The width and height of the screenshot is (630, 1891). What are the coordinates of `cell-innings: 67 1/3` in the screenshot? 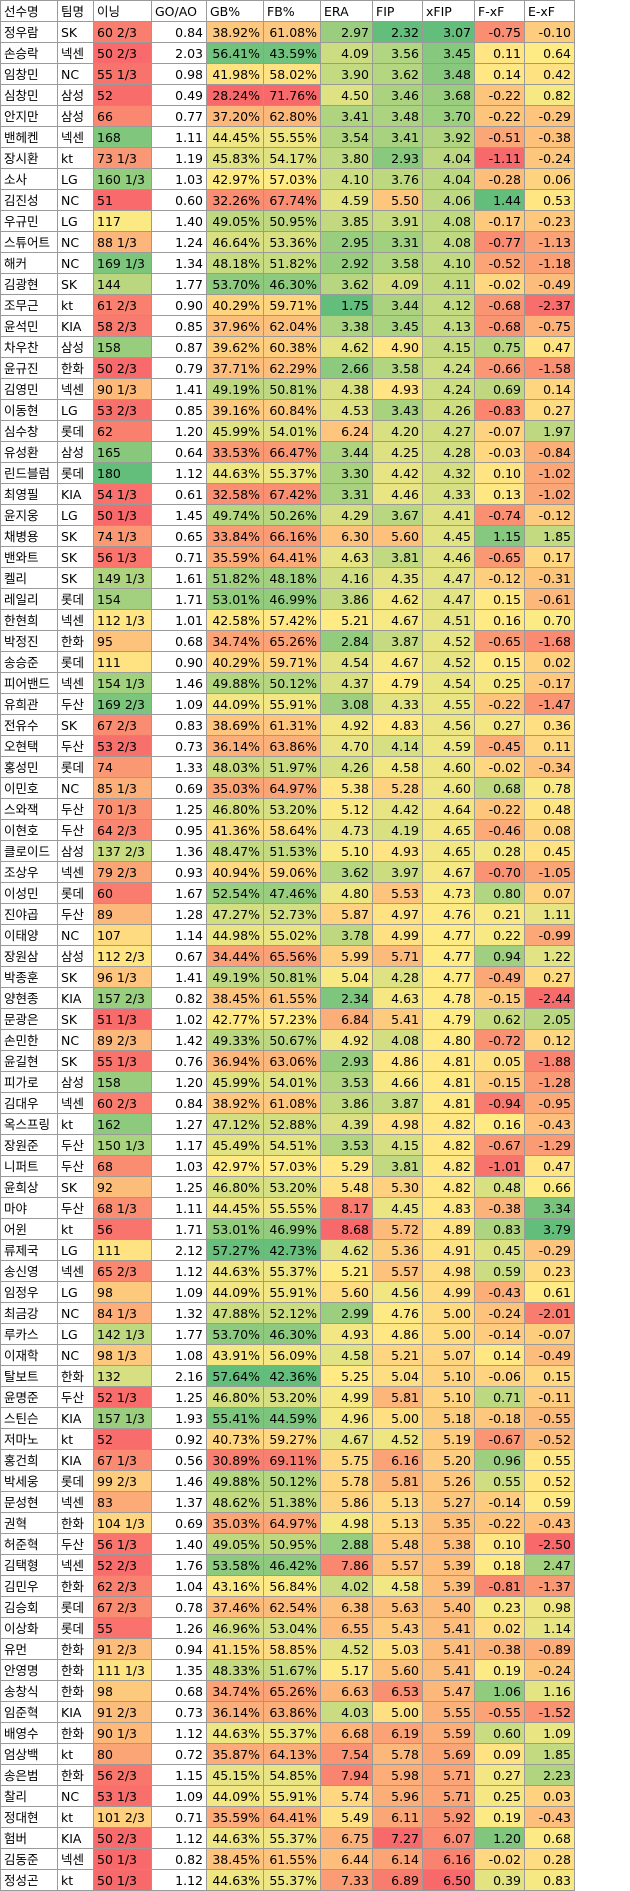 It's located at (122, 1460).